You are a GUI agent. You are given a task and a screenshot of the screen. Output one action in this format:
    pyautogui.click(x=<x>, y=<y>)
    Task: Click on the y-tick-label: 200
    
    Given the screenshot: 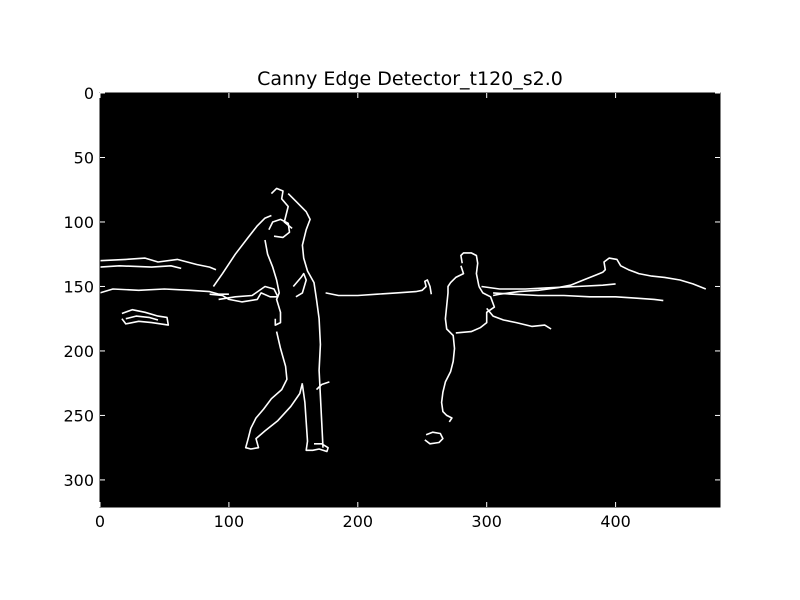 What is the action you would take?
    pyautogui.click(x=78, y=351)
    